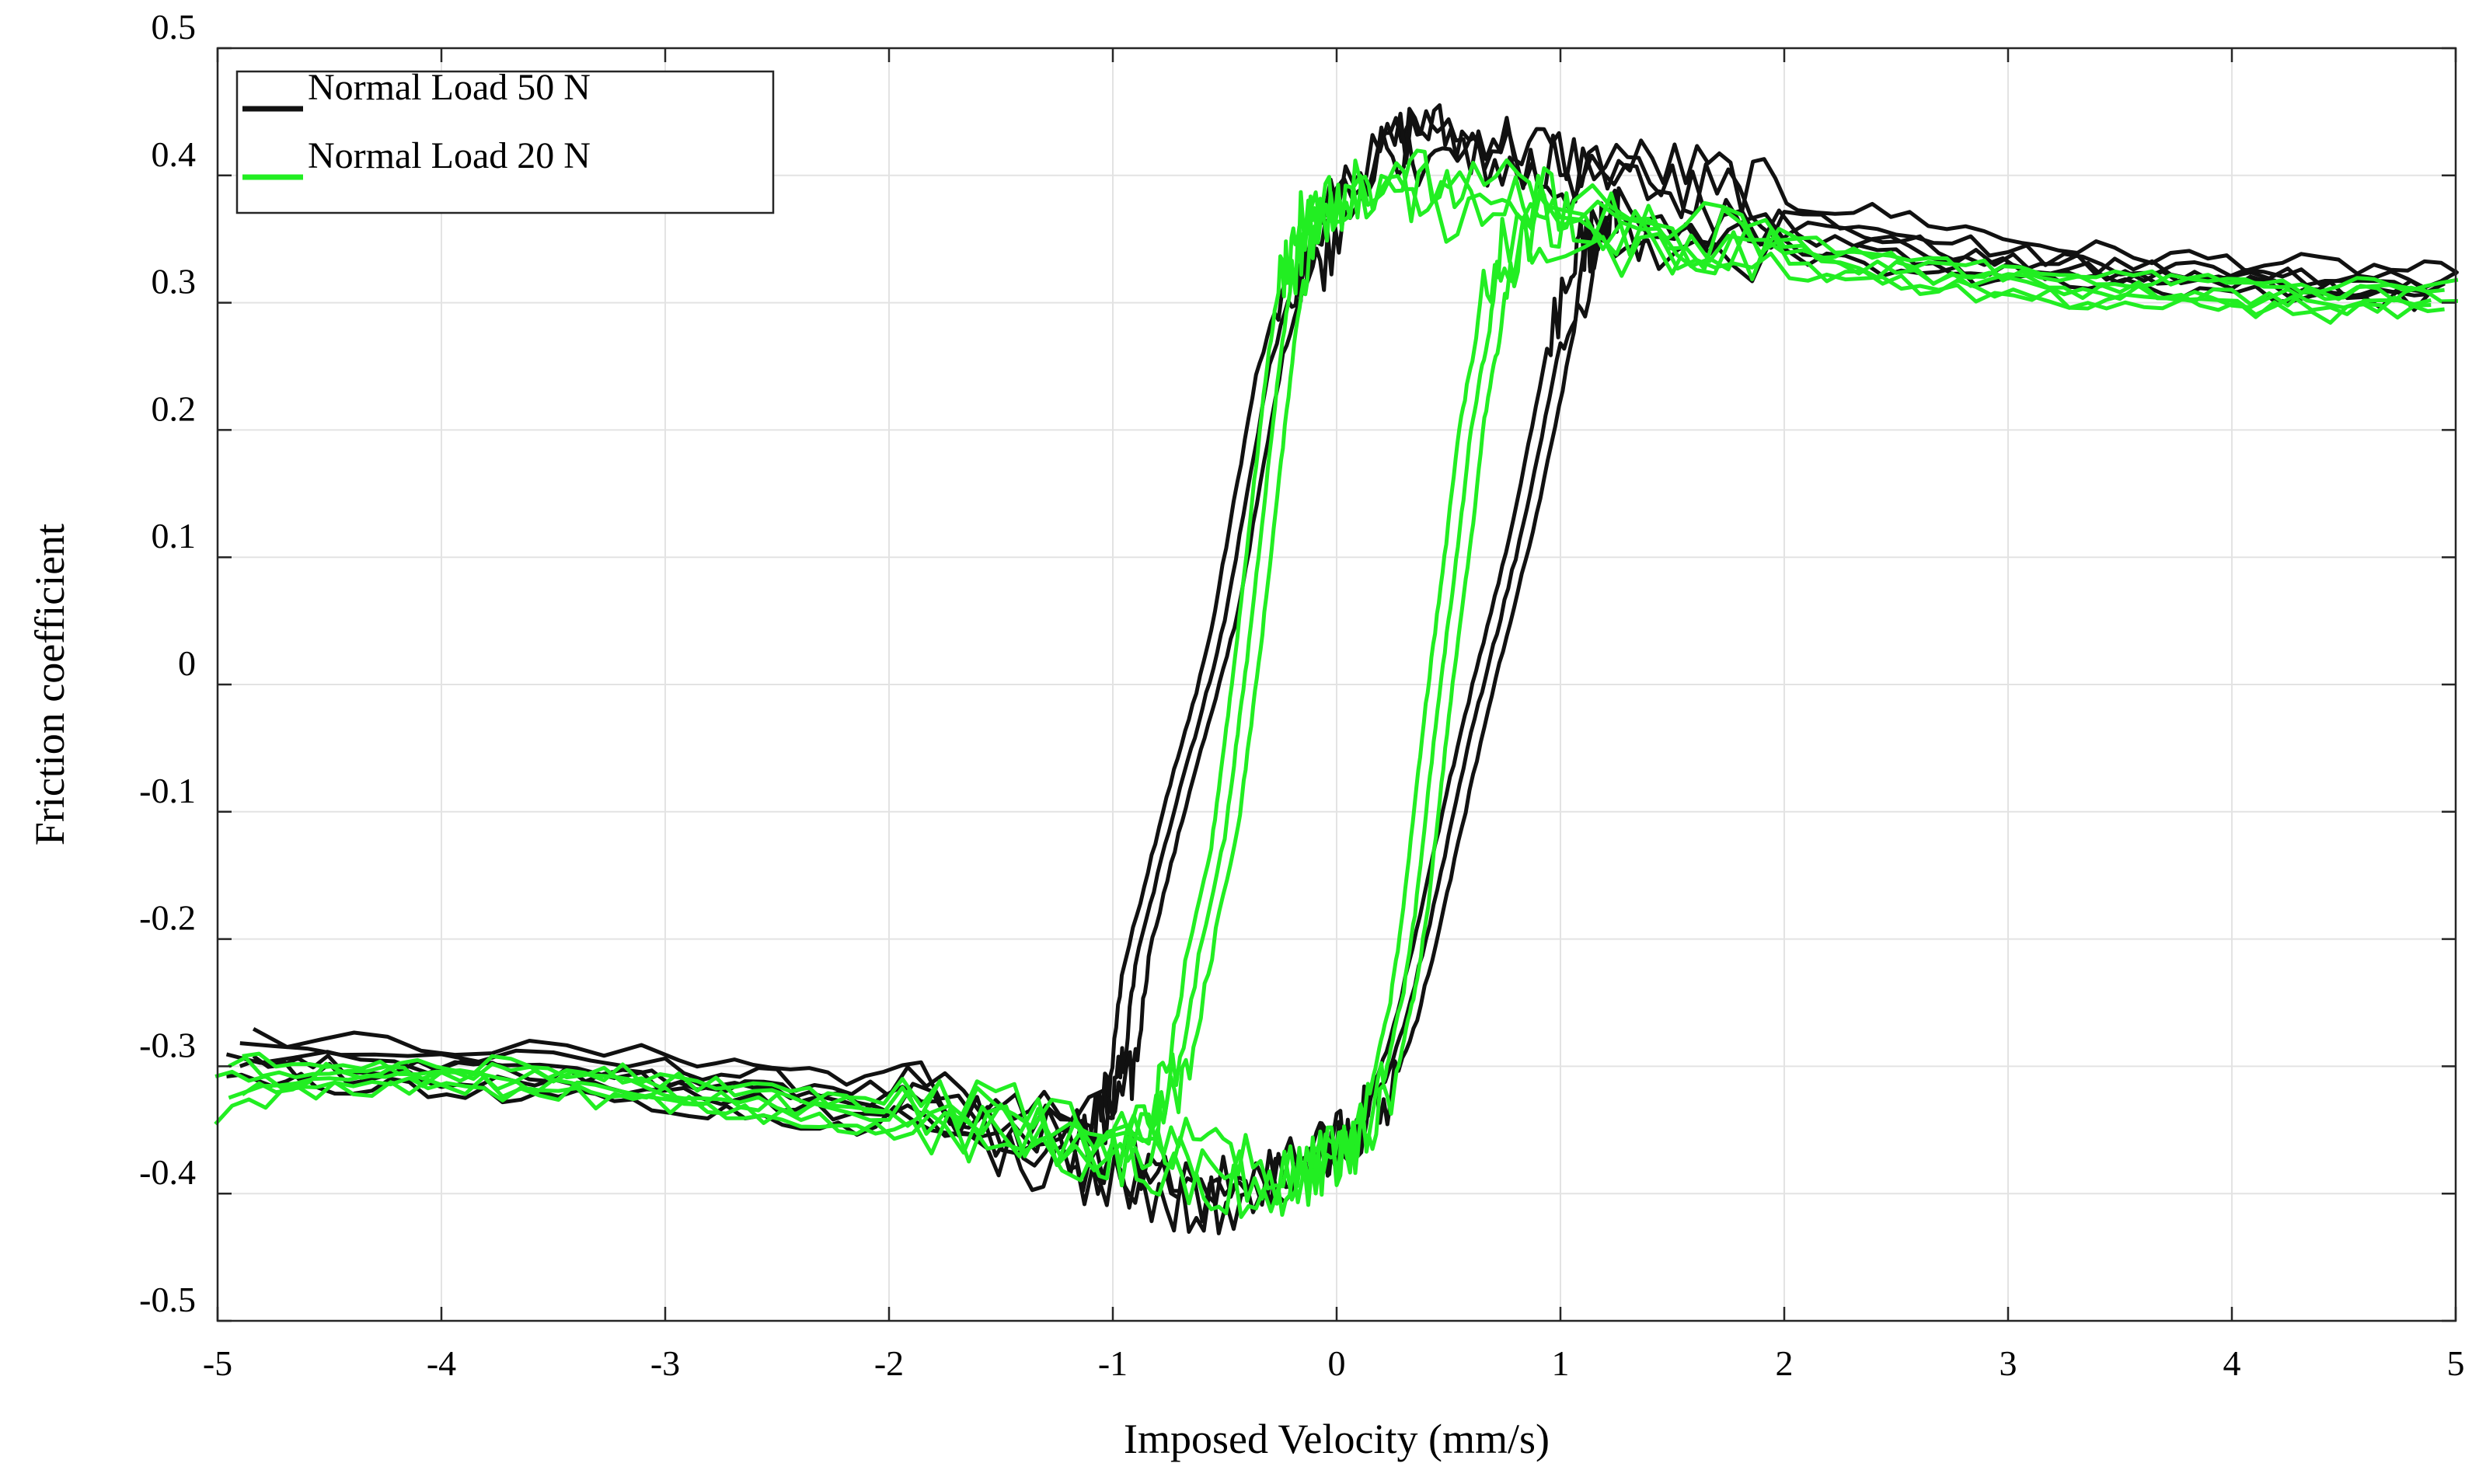 The height and width of the screenshot is (1484, 2479). What do you see at coordinates (665, 1363) in the screenshot?
I see `x-tick-label: -3` at bounding box center [665, 1363].